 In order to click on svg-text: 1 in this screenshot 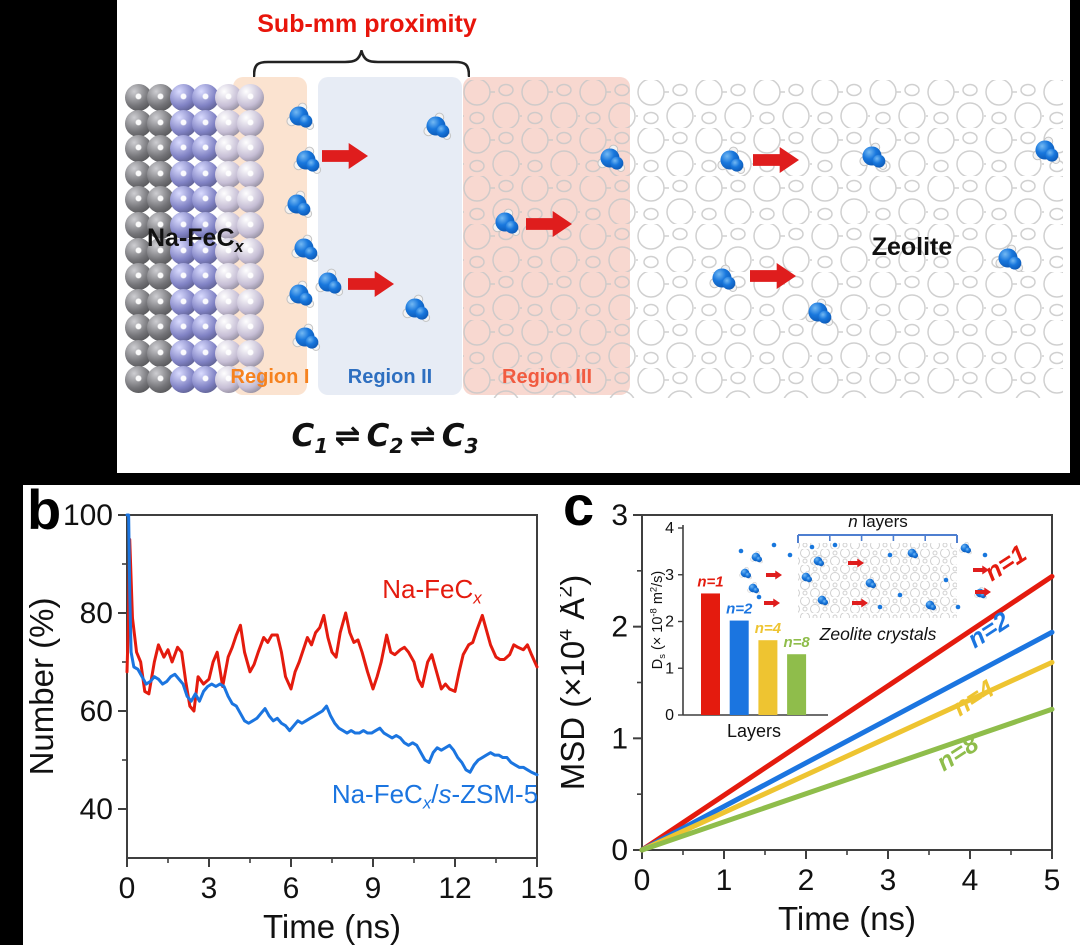, I will do `click(724, 880)`.